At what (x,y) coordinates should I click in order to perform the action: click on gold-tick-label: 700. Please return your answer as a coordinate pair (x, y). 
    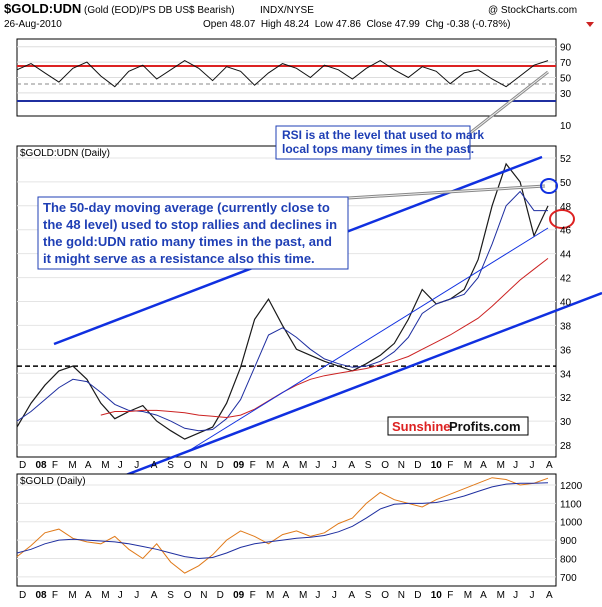
    Looking at the image, I should click on (568, 578).